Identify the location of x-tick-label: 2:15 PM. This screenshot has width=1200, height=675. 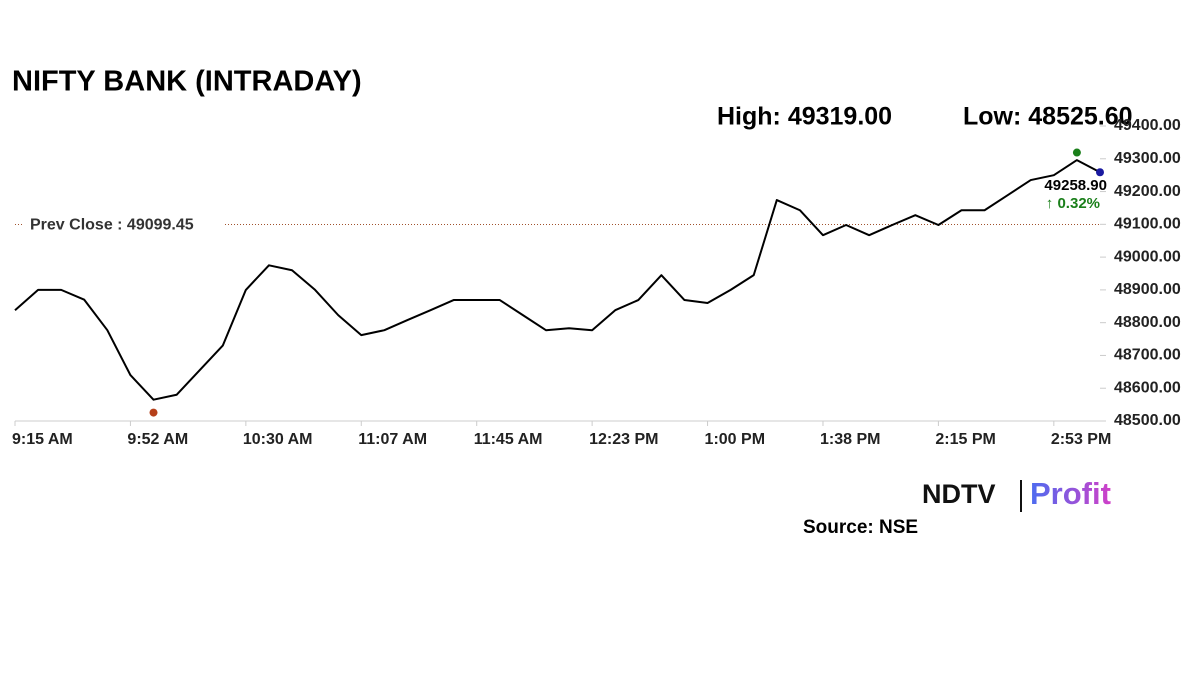
(965, 439).